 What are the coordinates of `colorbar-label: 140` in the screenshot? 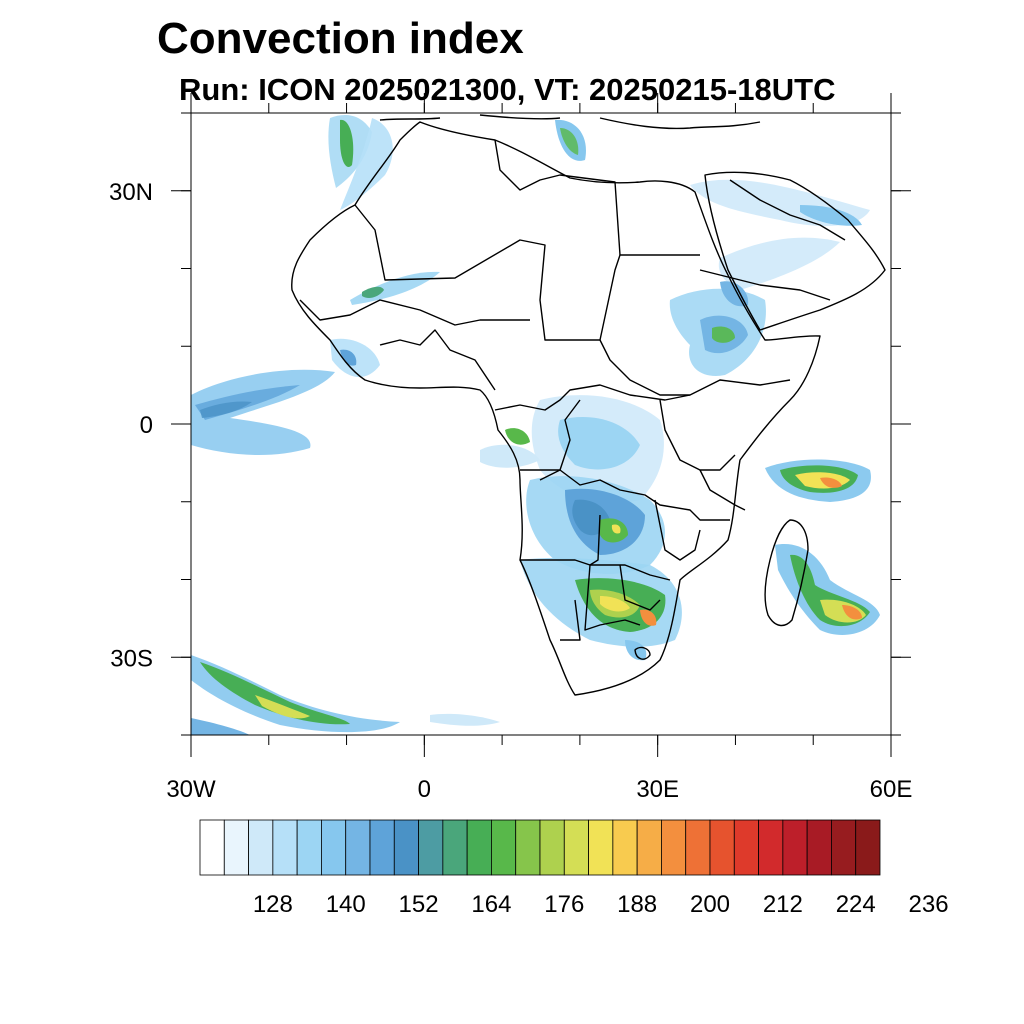 It's located at (346, 904).